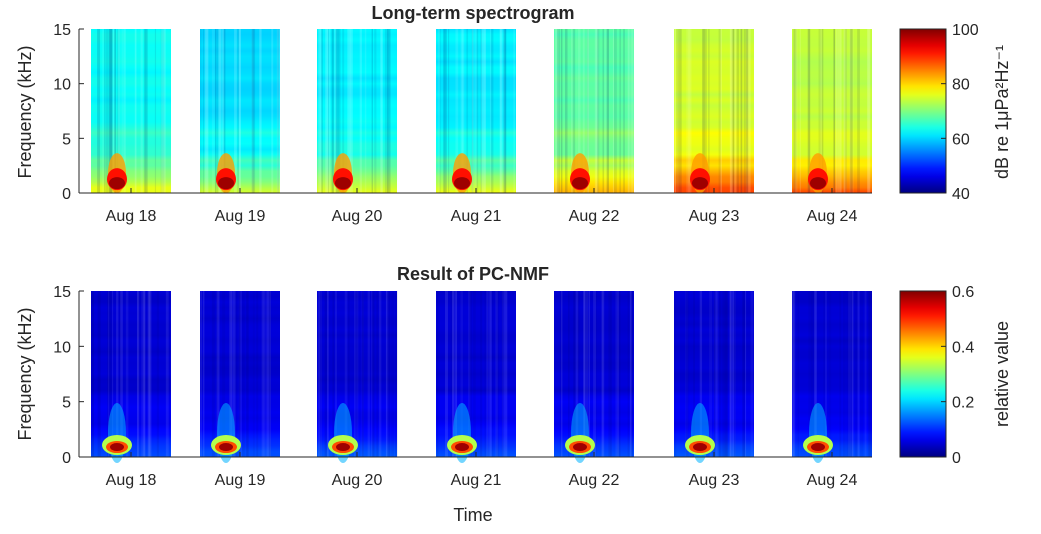 This screenshot has height=534, width=1041. Describe the element at coordinates (473, 274) in the screenshot. I see `chart-title: Result of PC-NMF` at that location.